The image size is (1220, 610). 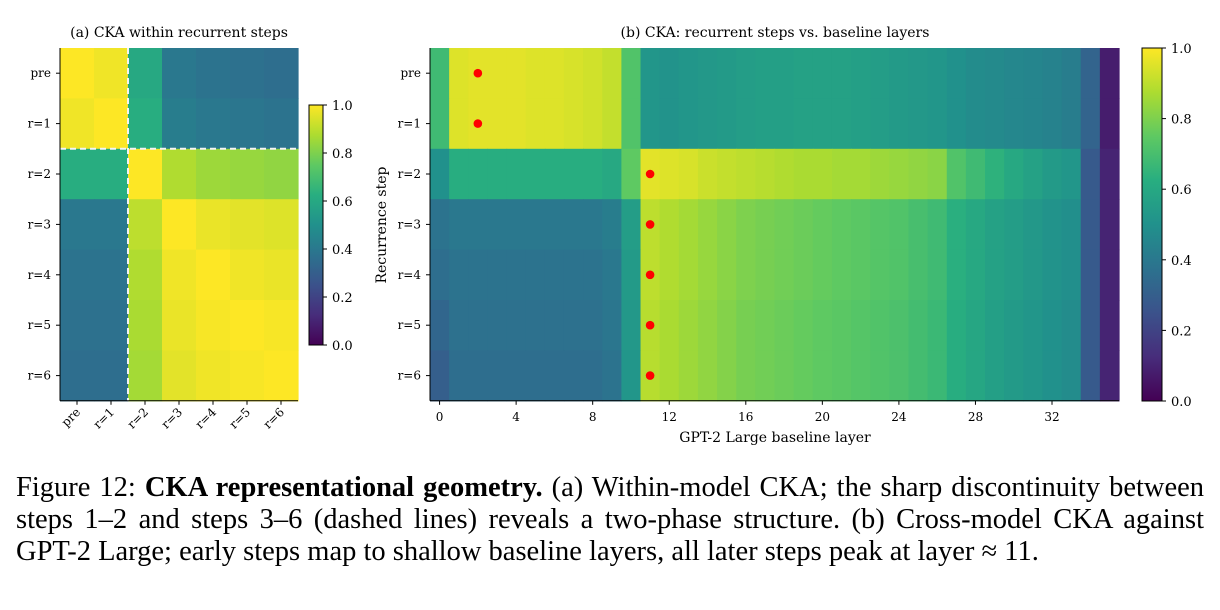 What do you see at coordinates (409, 224) in the screenshot?
I see `panel-b-ytick-label: r=3` at bounding box center [409, 224].